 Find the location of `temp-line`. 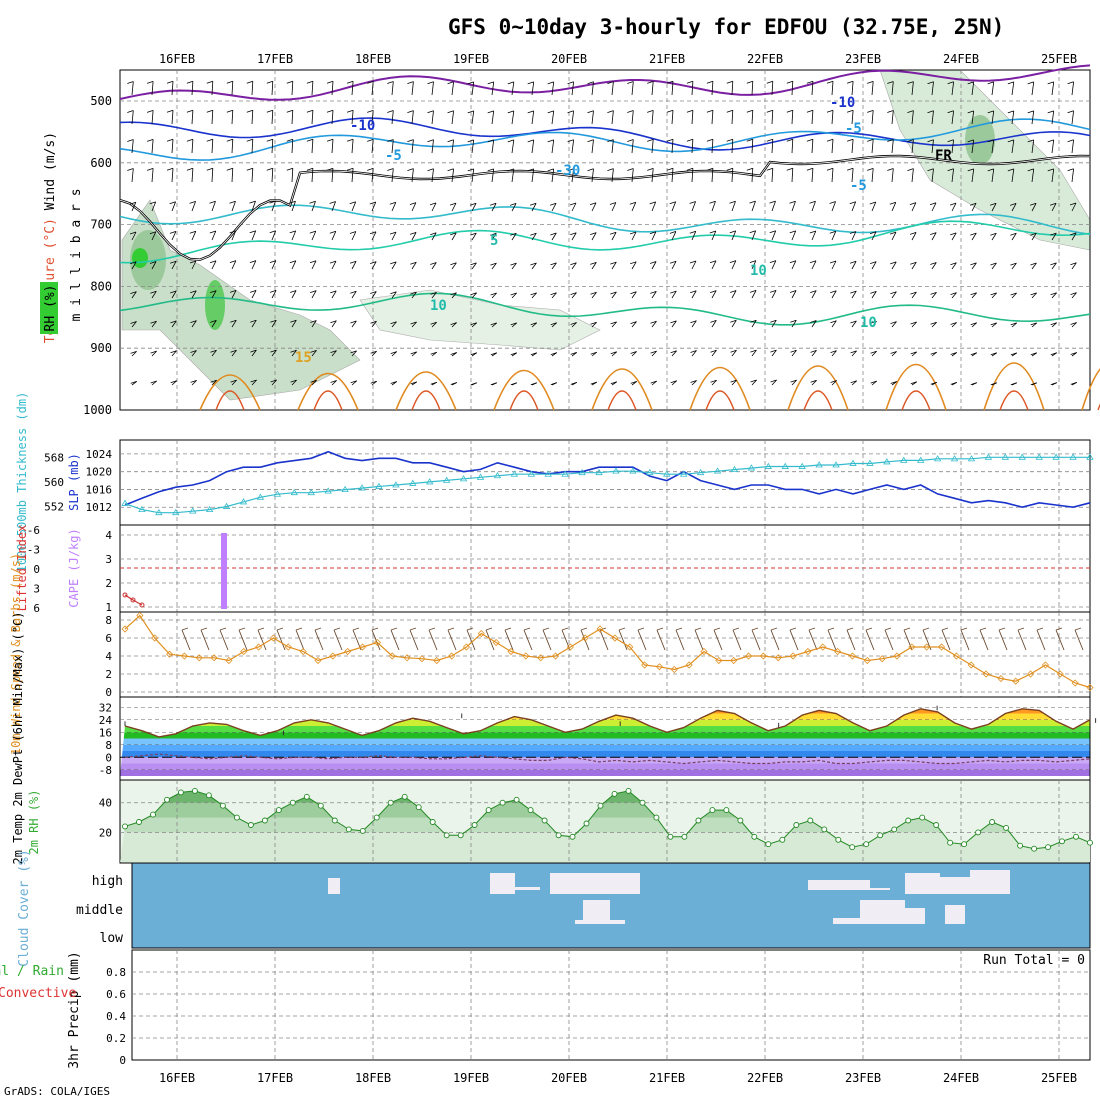

temp-line is located at coordinates (607, 723).